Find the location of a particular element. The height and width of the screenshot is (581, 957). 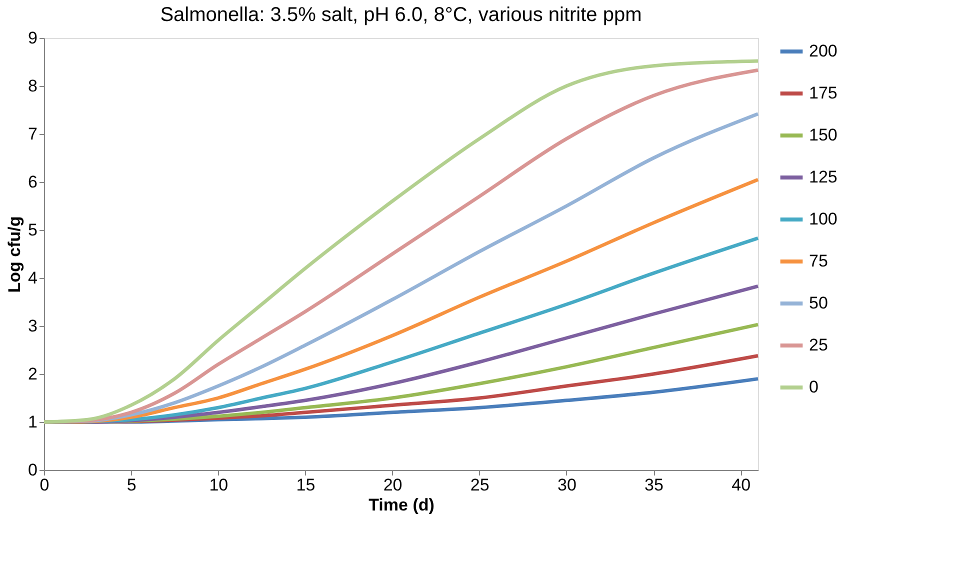

legend-label: 200 is located at coordinates (823, 51).